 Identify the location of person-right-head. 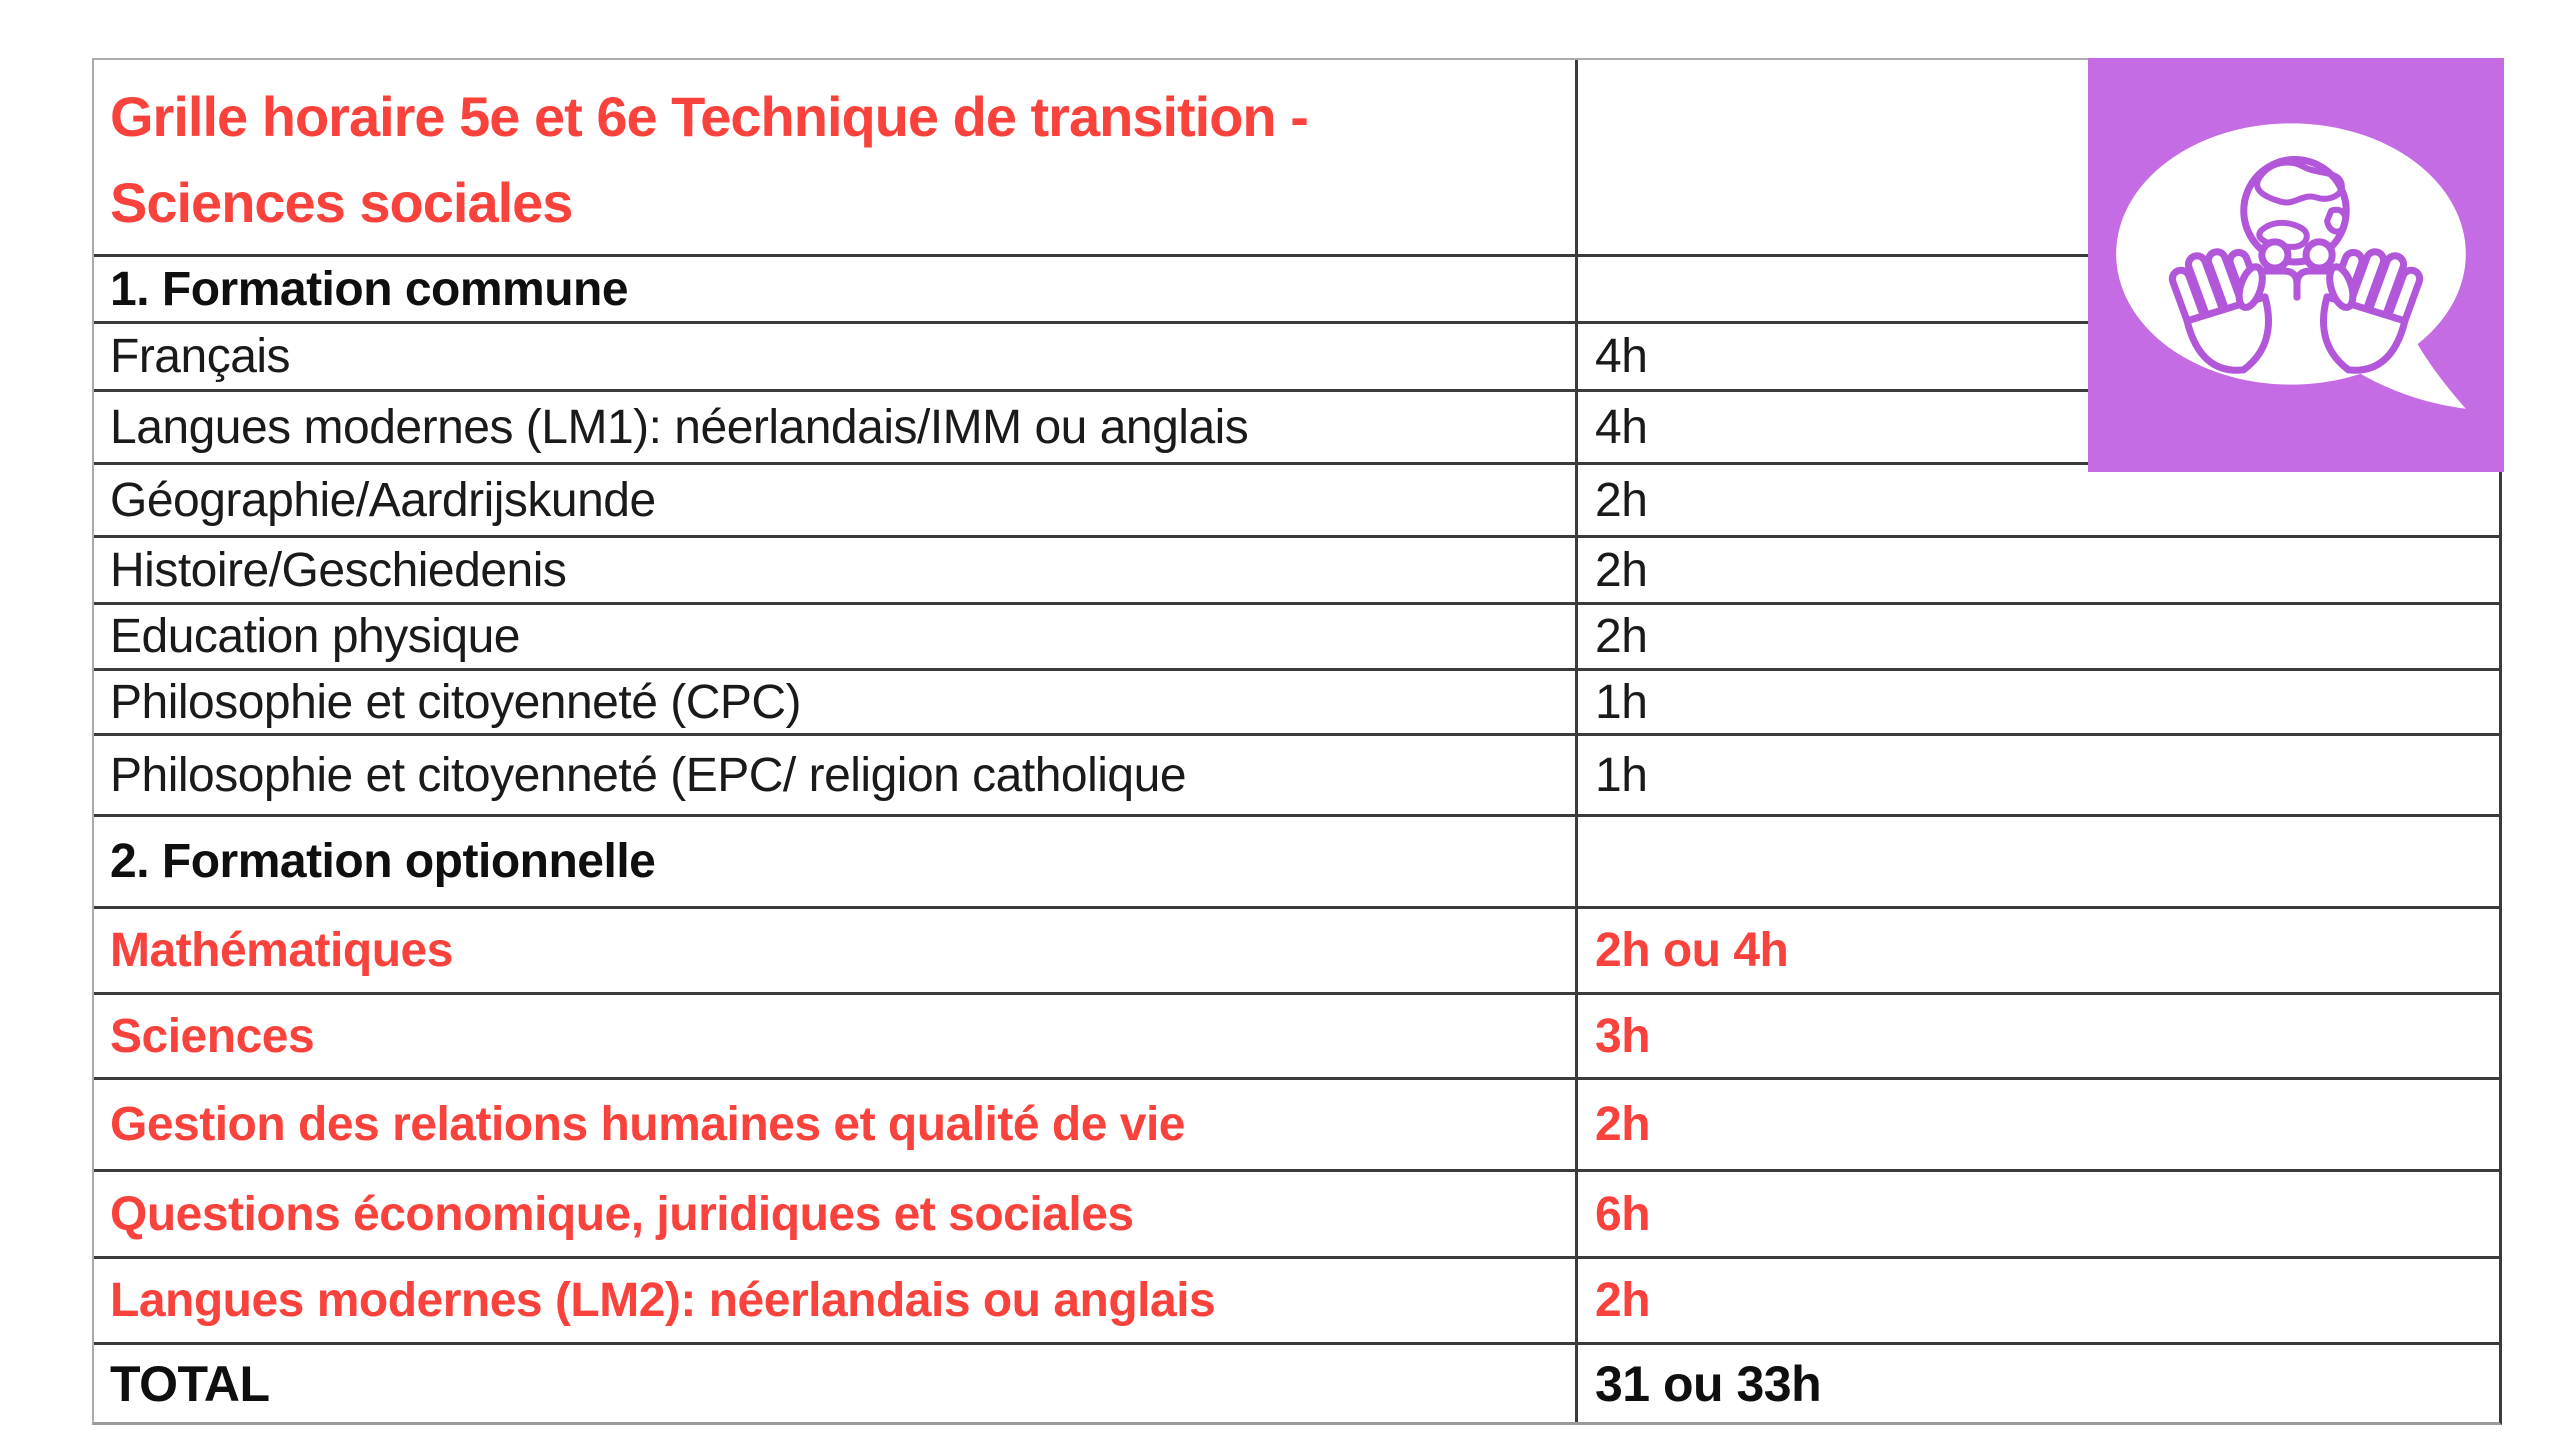
(2319, 255).